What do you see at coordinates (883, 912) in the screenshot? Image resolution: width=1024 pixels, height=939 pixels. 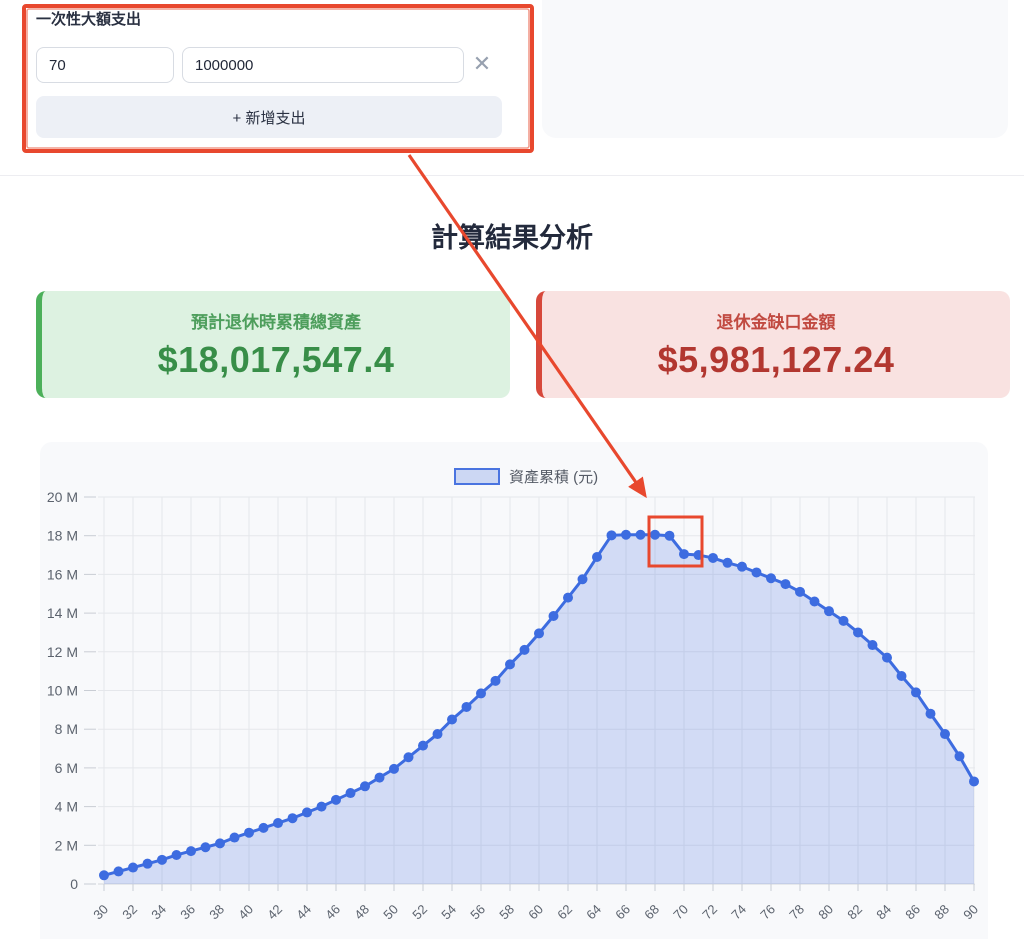 I see `x-tick-label: 84` at bounding box center [883, 912].